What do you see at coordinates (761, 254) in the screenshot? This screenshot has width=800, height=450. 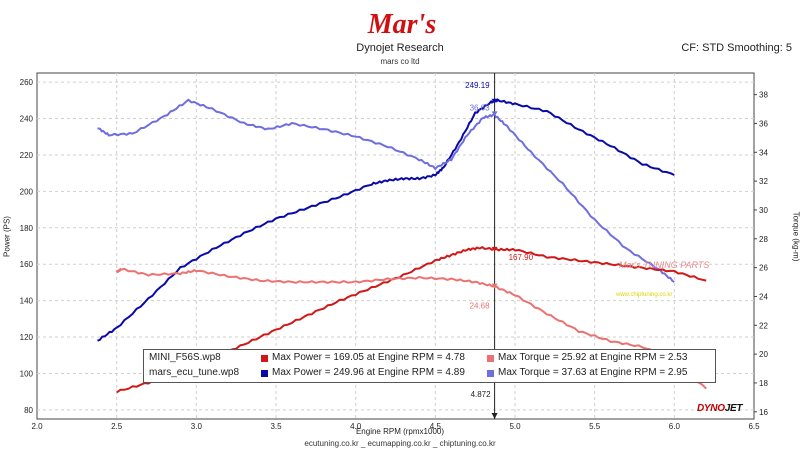 I see `right-axis-ticks: 16 18 20 22 24 26 28 30 32 34 36 38` at bounding box center [761, 254].